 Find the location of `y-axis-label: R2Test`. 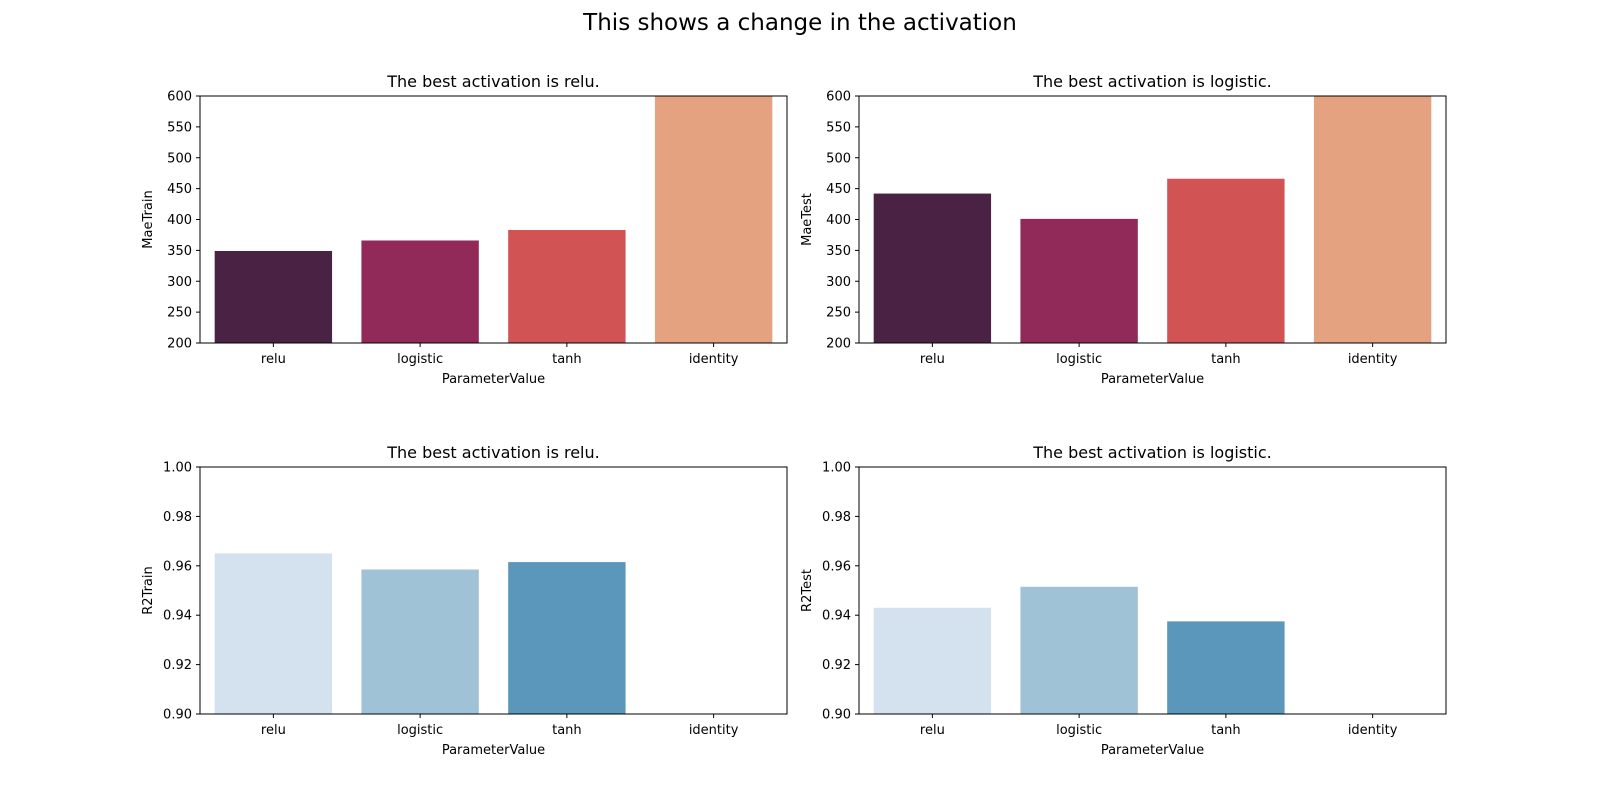

y-axis-label: R2Test is located at coordinates (807, 590).